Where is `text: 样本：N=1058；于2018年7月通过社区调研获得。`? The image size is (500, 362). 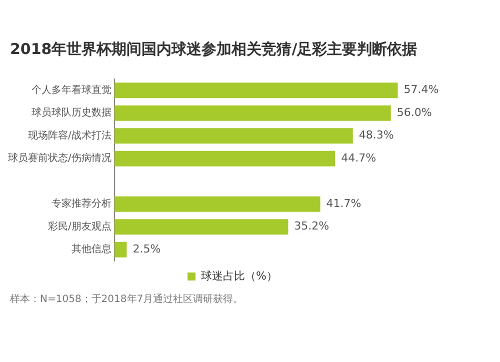
text: 样本：N=1058；于2018年7月通过社区调研获得。 is located at coordinates (127, 299).